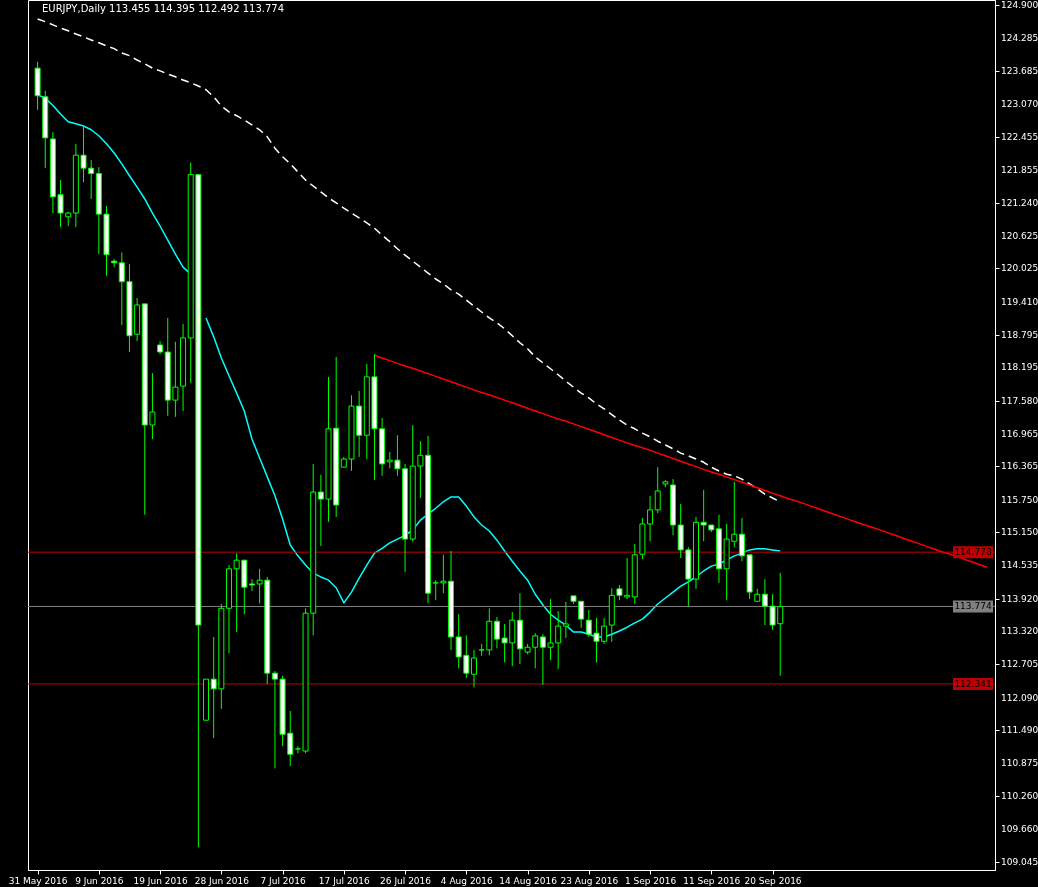  What do you see at coordinates (1019, 137) in the screenshot?
I see `y-tick-label: 122.455` at bounding box center [1019, 137].